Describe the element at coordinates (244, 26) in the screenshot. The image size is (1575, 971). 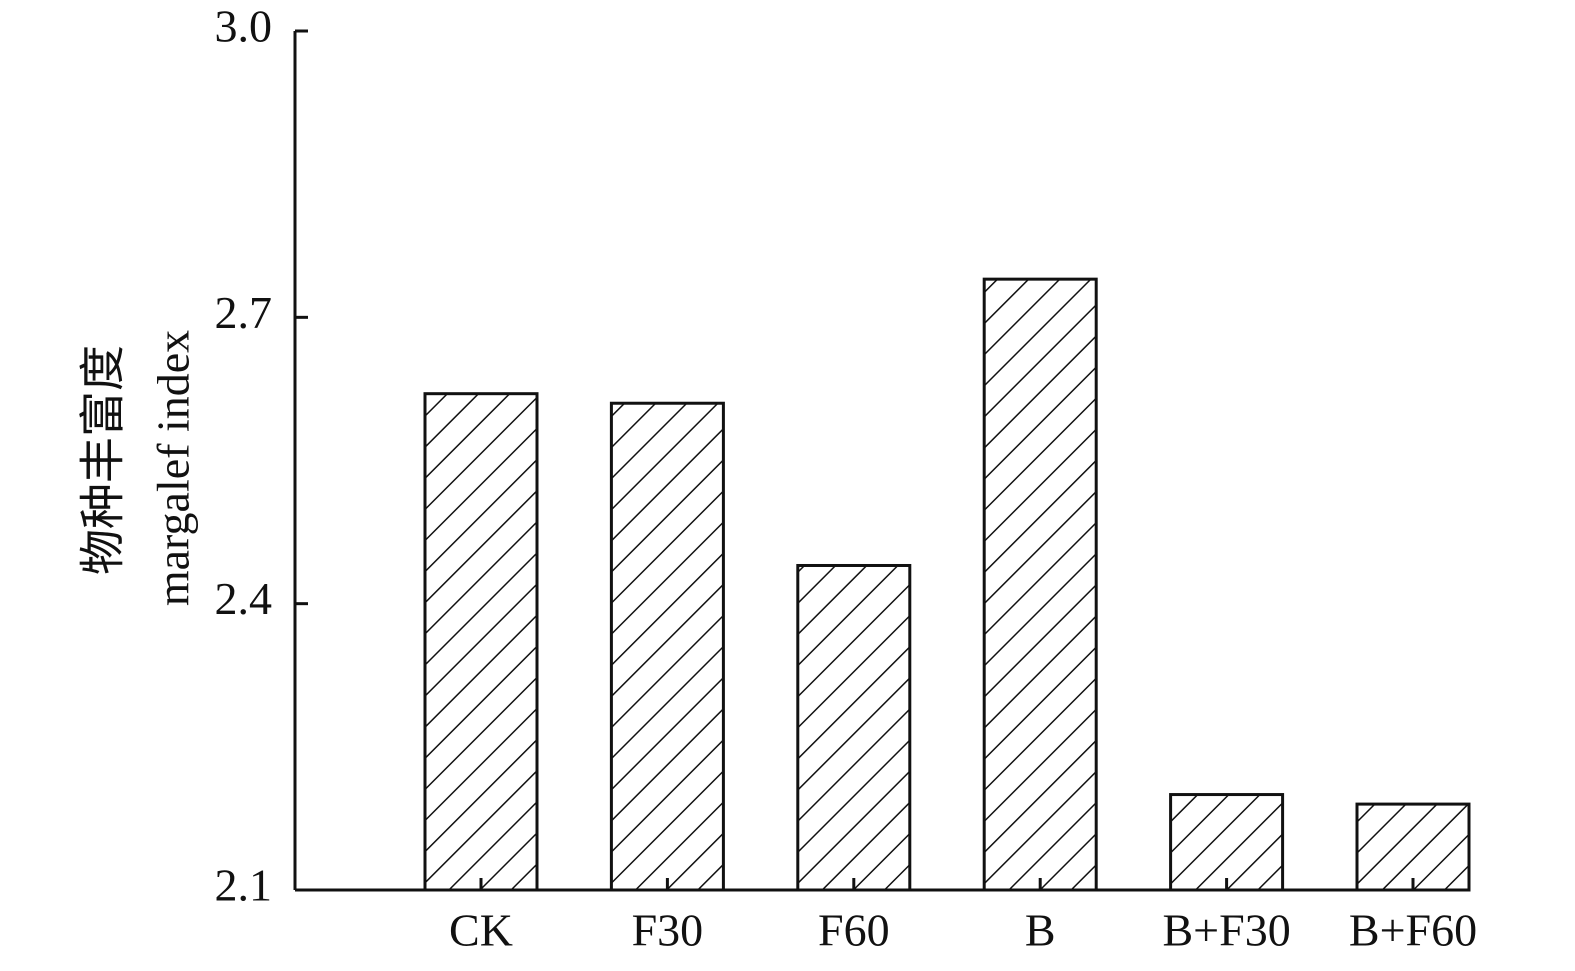
I see `y-tick-label: 3.0` at that location.